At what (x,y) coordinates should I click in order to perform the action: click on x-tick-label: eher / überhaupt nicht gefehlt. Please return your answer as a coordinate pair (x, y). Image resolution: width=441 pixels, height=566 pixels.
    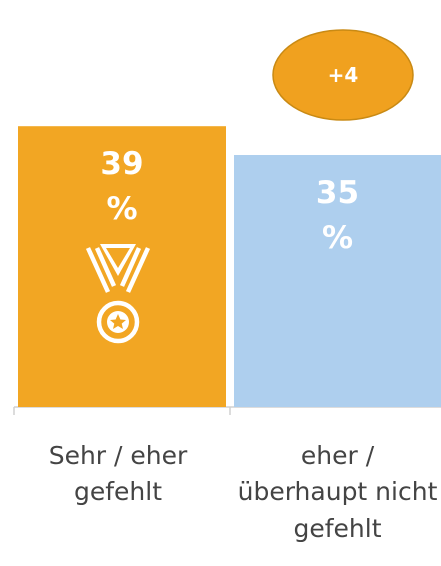
    Looking at the image, I should click on (337, 492).